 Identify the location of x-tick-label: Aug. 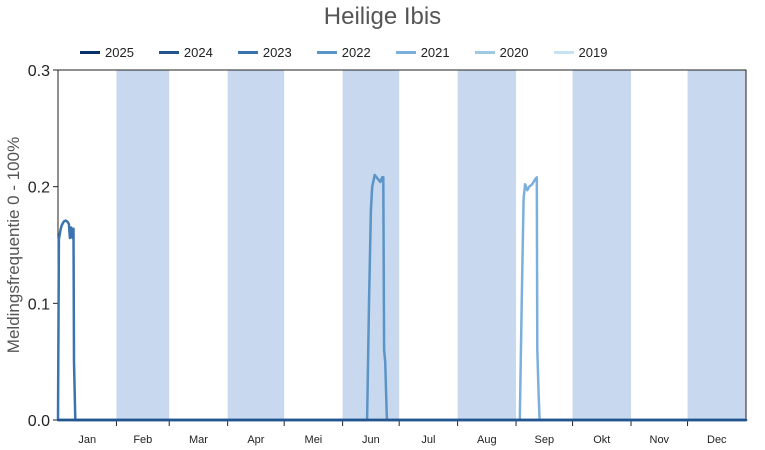
(487, 440).